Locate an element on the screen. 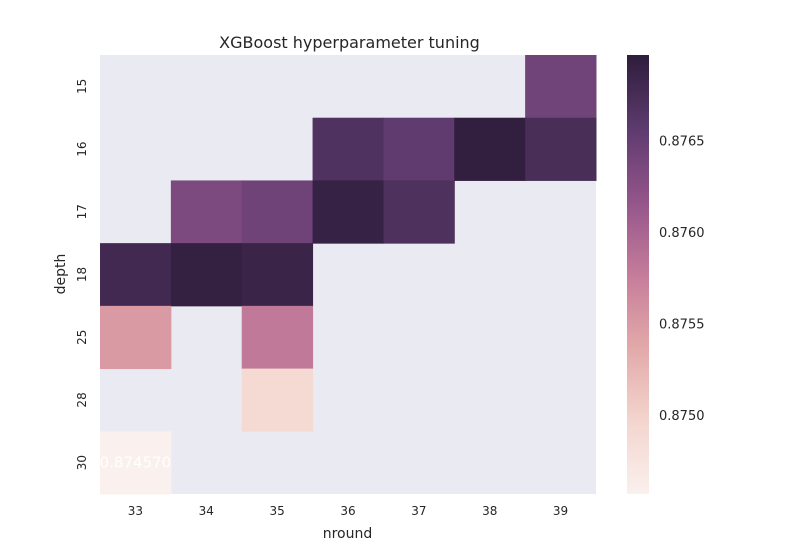 The image size is (800, 550). colorbar-tick-label: 0.8765 is located at coordinates (682, 141).